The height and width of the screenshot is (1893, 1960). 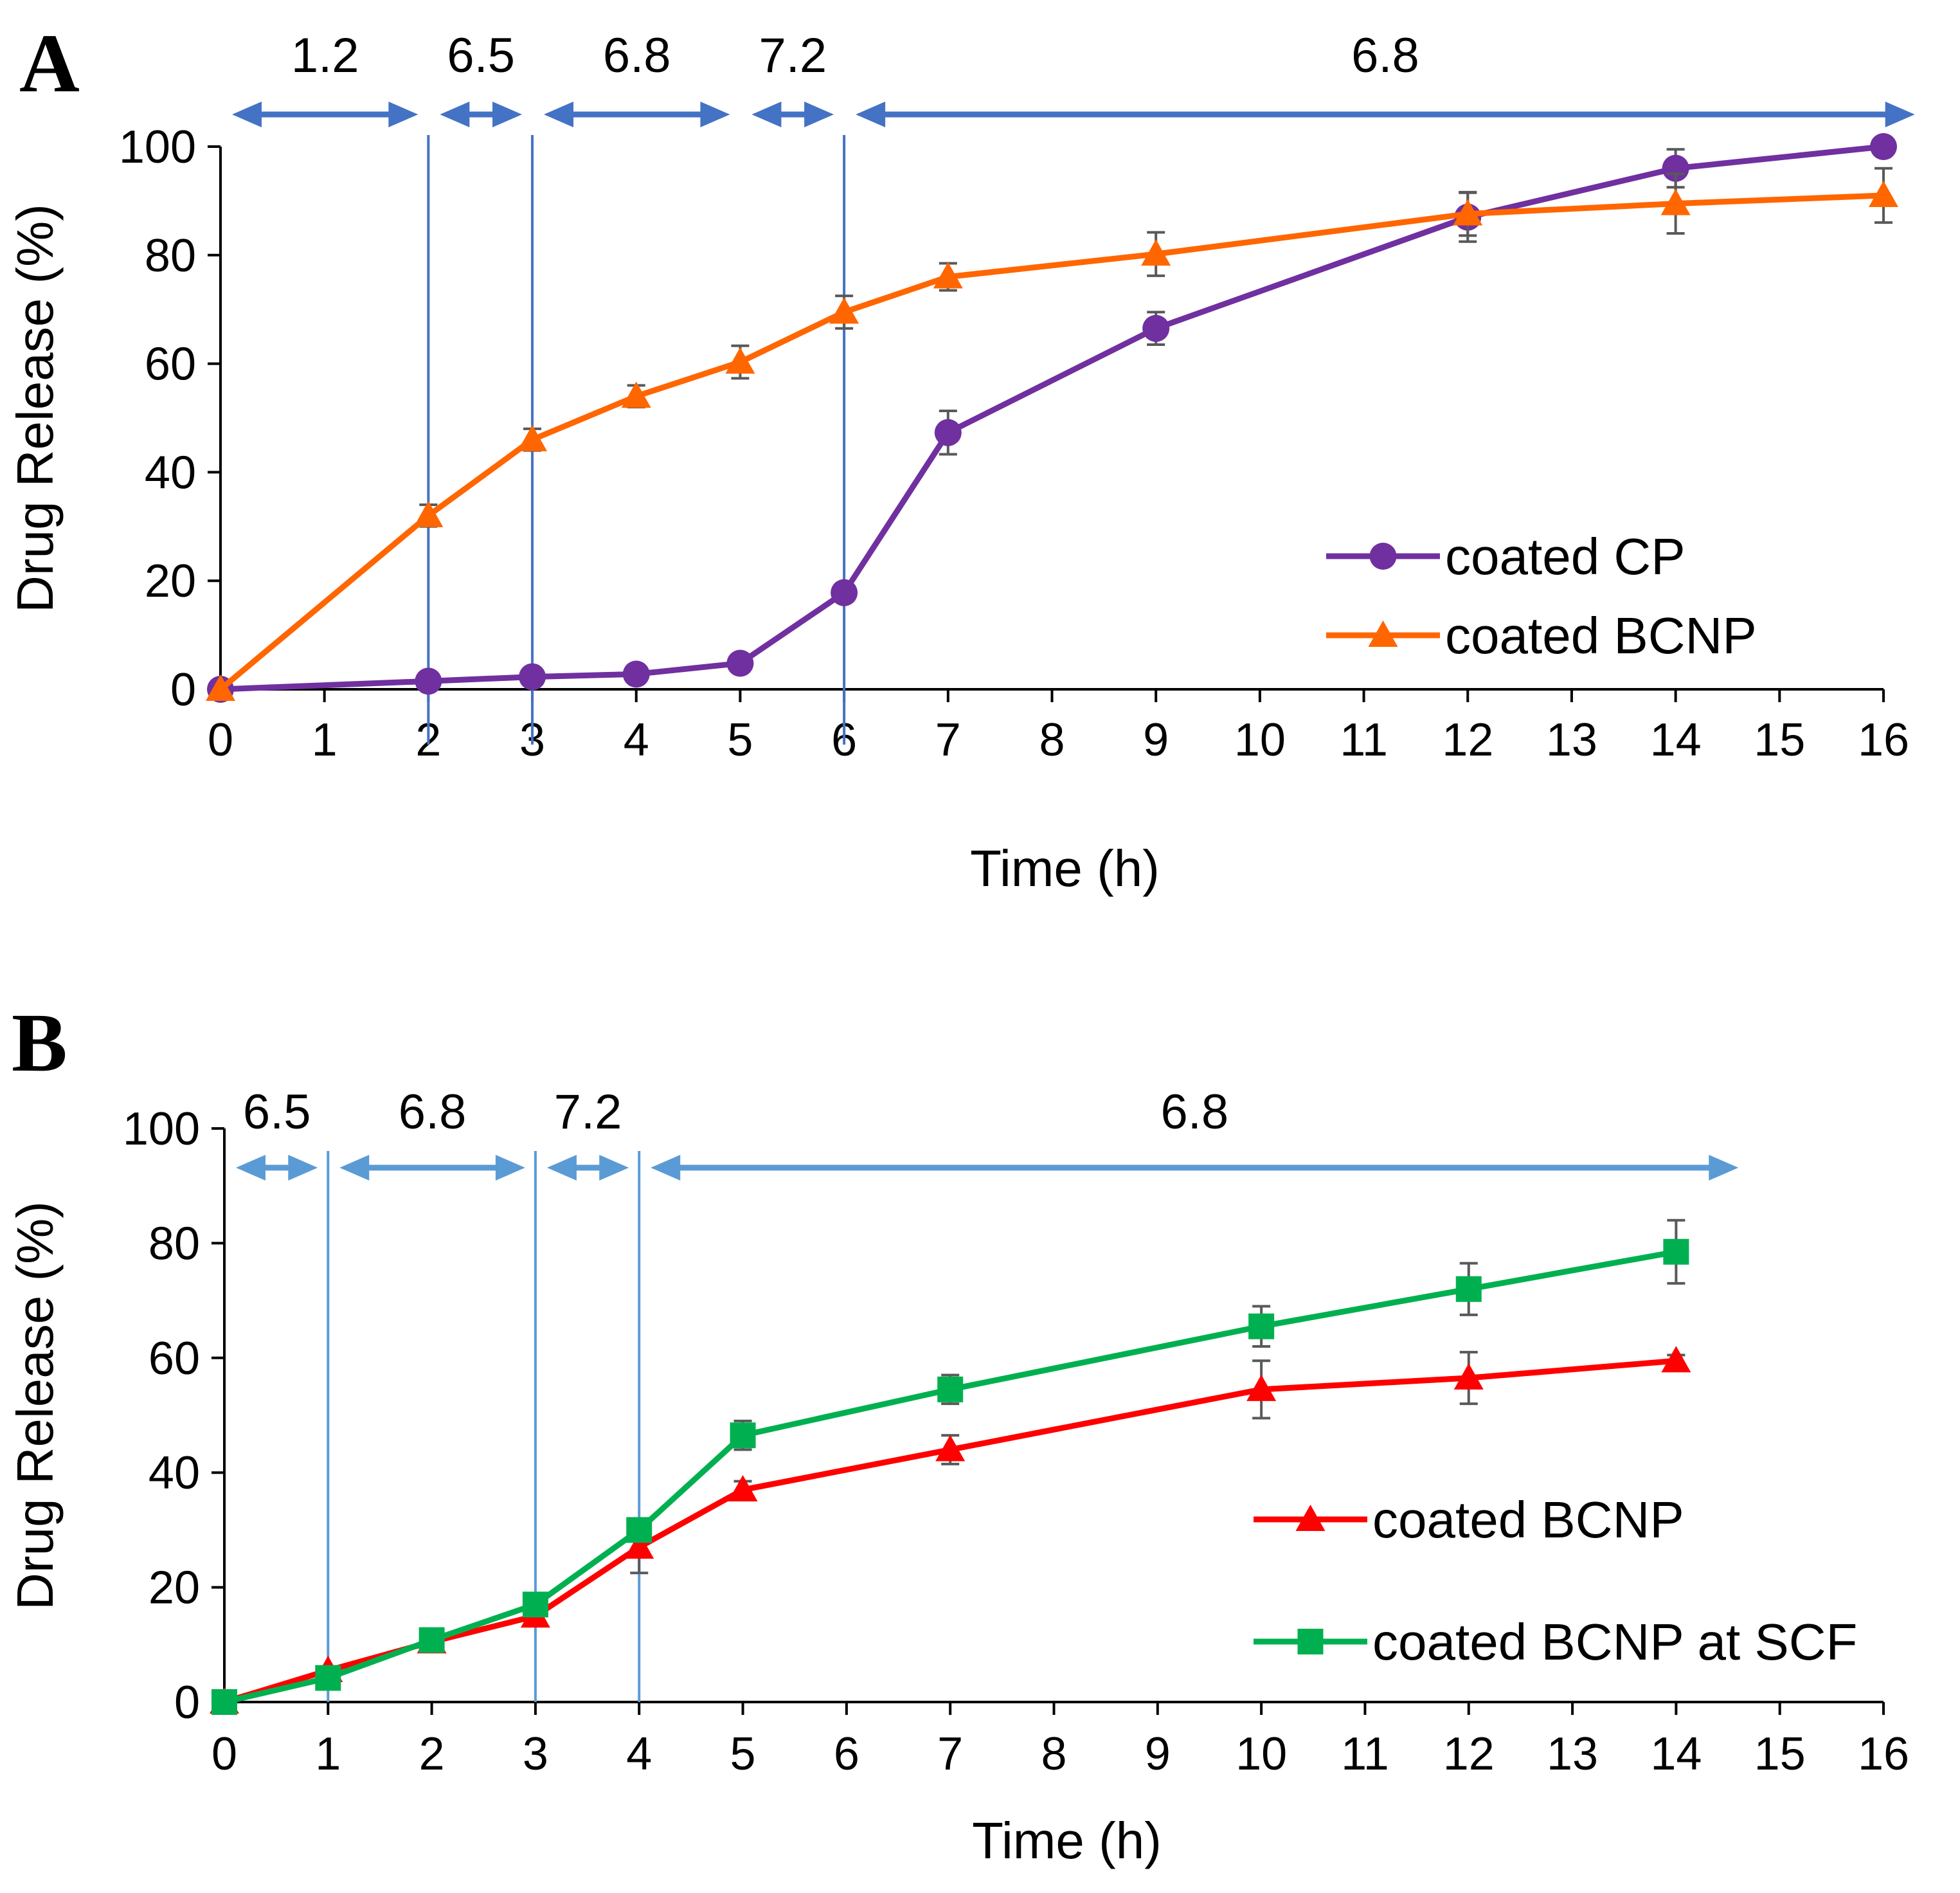 I want to click on x-tick-label: 12, so click(x=1467, y=740).